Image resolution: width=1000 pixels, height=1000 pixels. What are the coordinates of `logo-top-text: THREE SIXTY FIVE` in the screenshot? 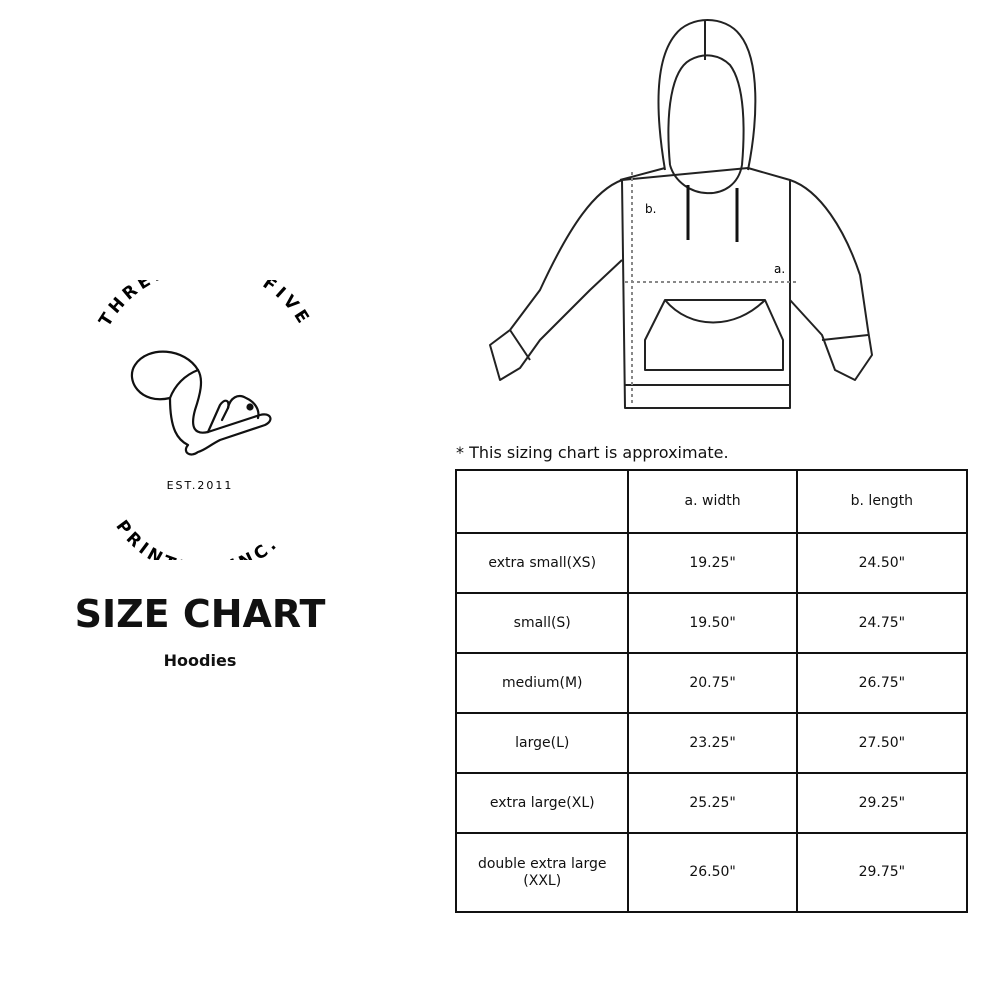 It's located at (202, 305).